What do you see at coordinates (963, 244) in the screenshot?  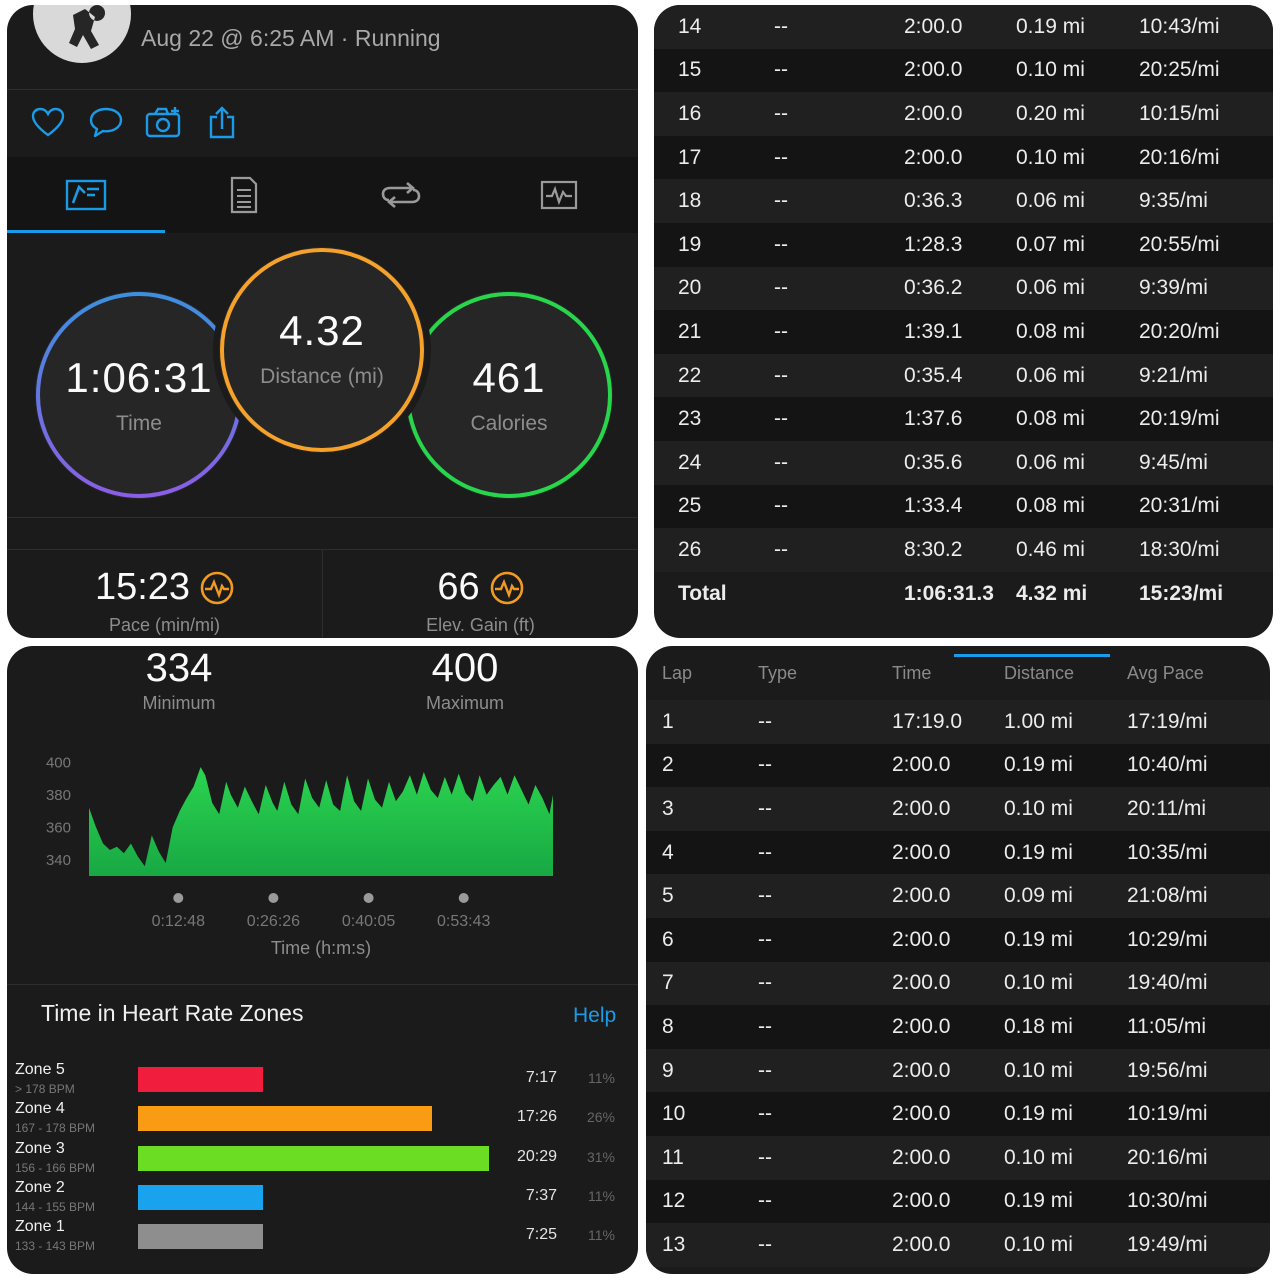 I see `table-row: 19 -- 1:28.3 0.07 mi 20:55/mi` at bounding box center [963, 244].